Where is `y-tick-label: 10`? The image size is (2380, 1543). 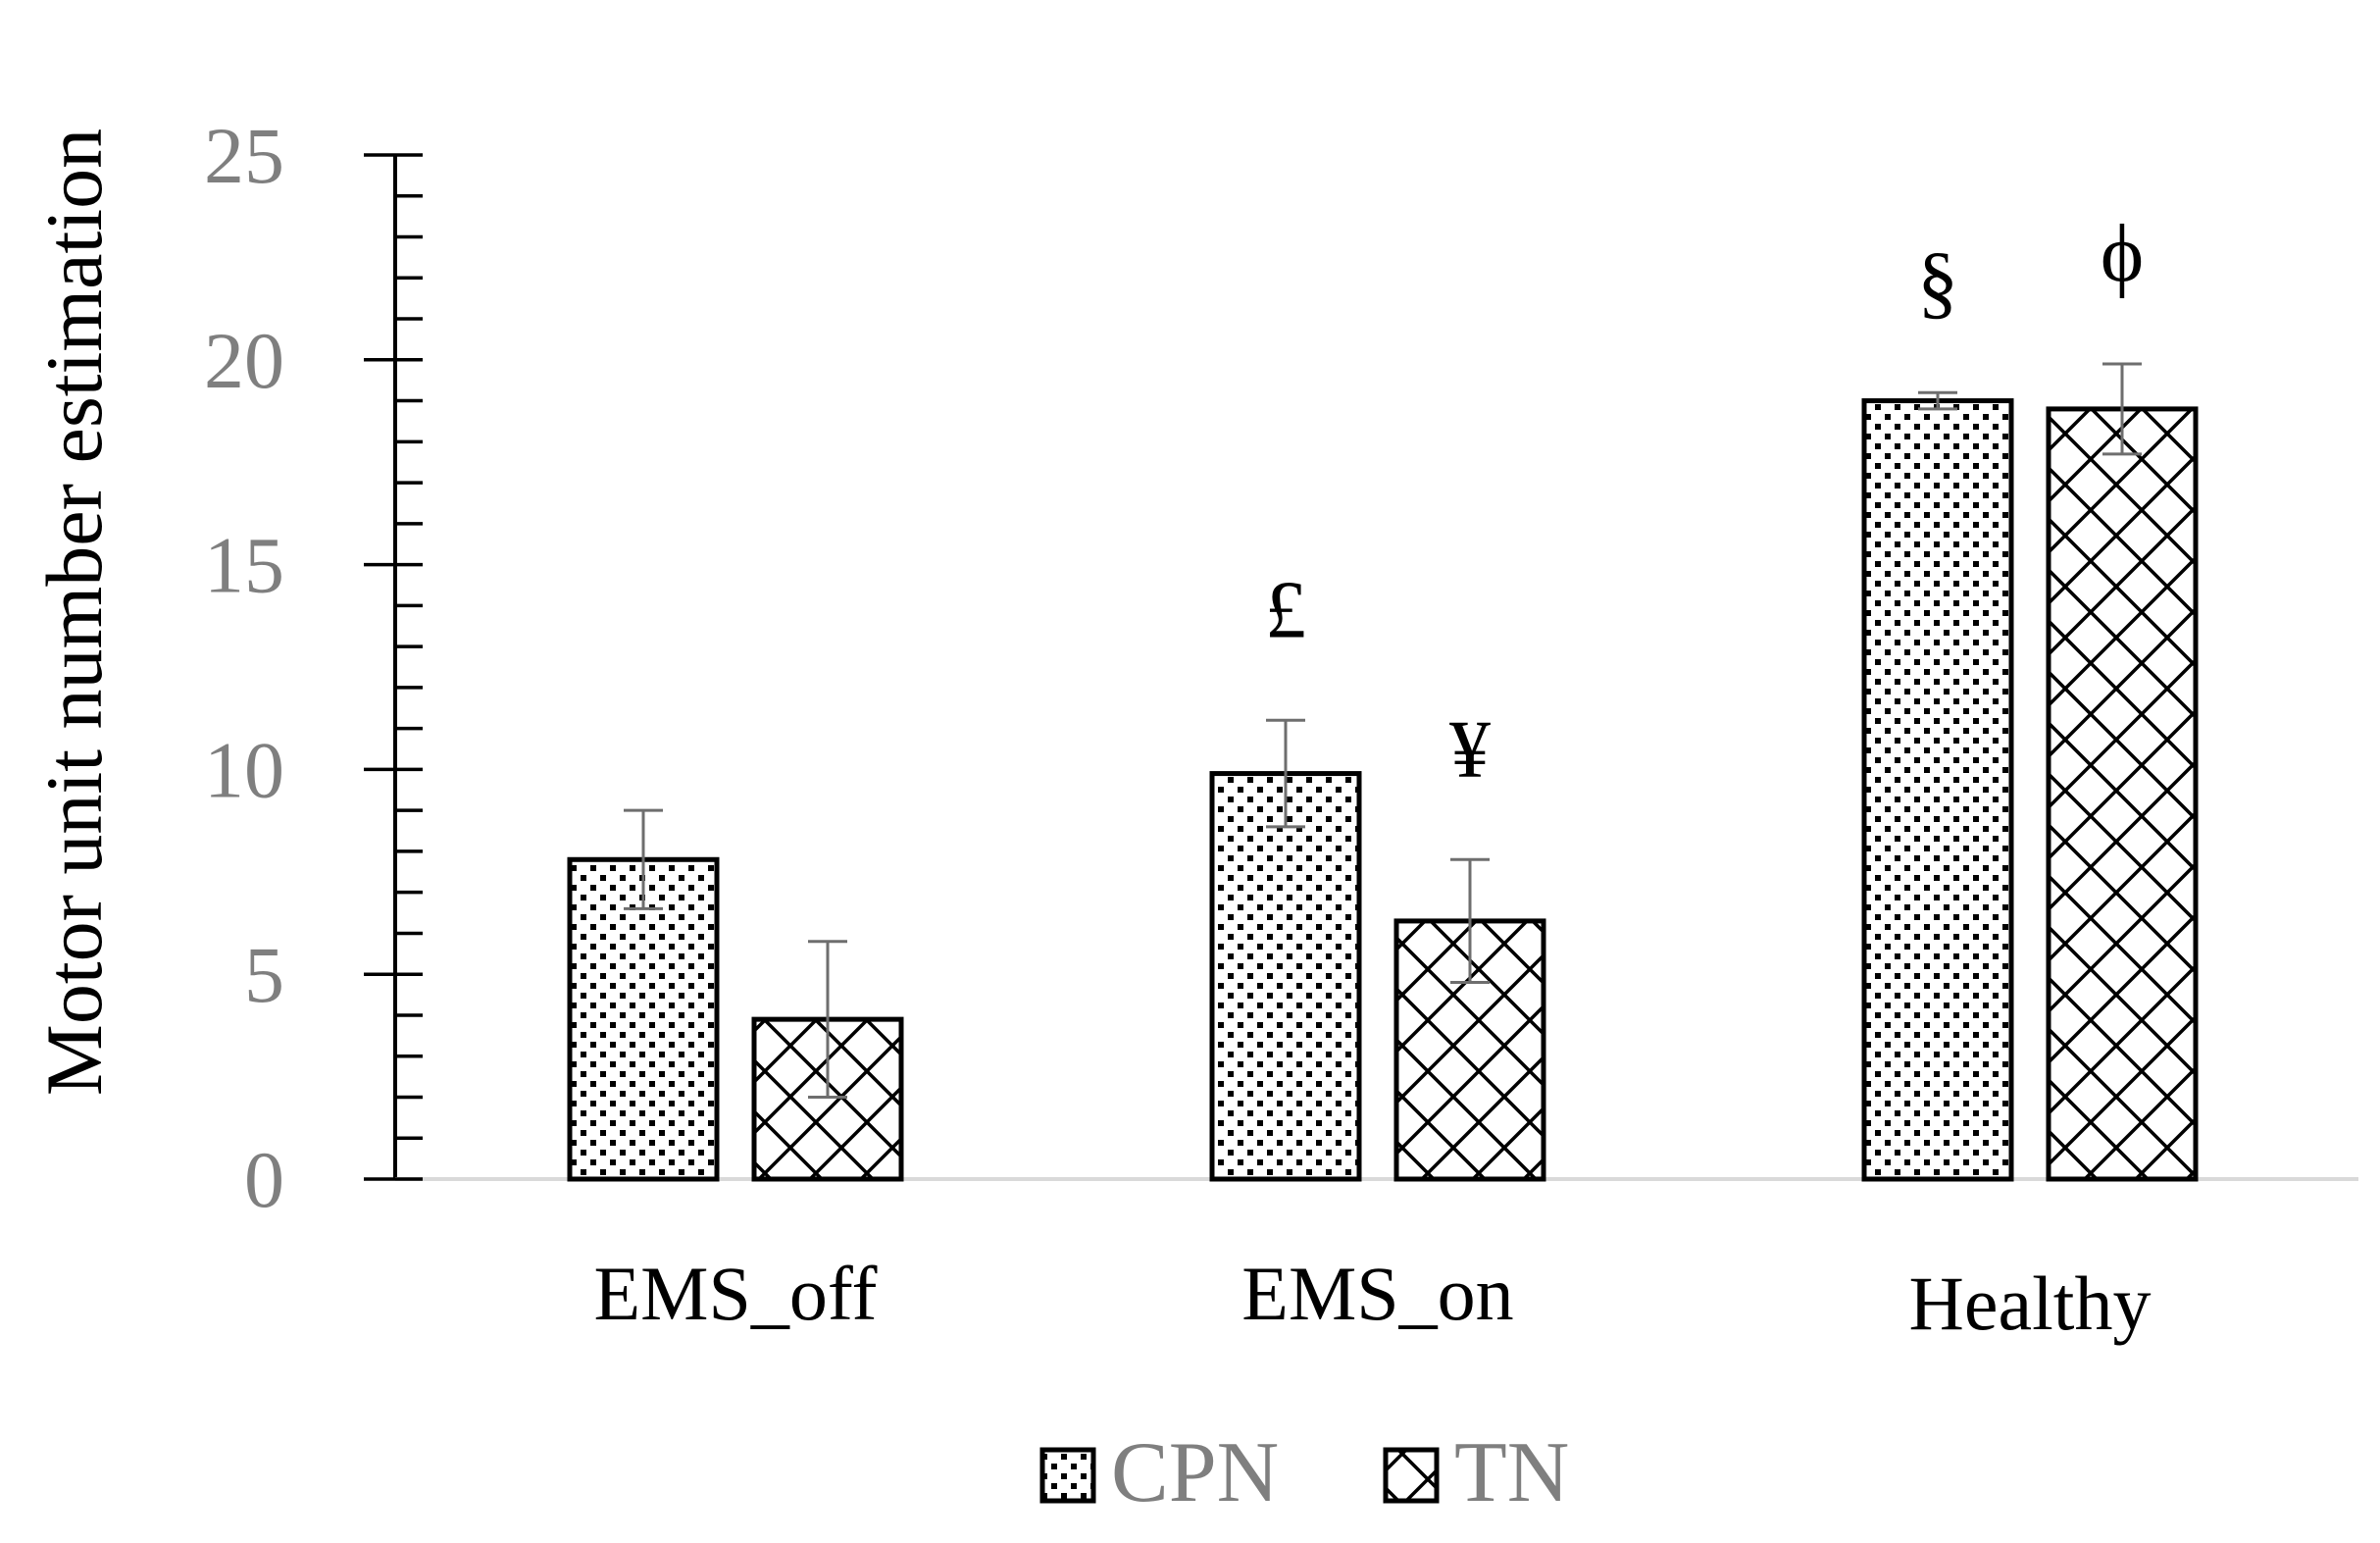 y-tick-label: 10 is located at coordinates (244, 769).